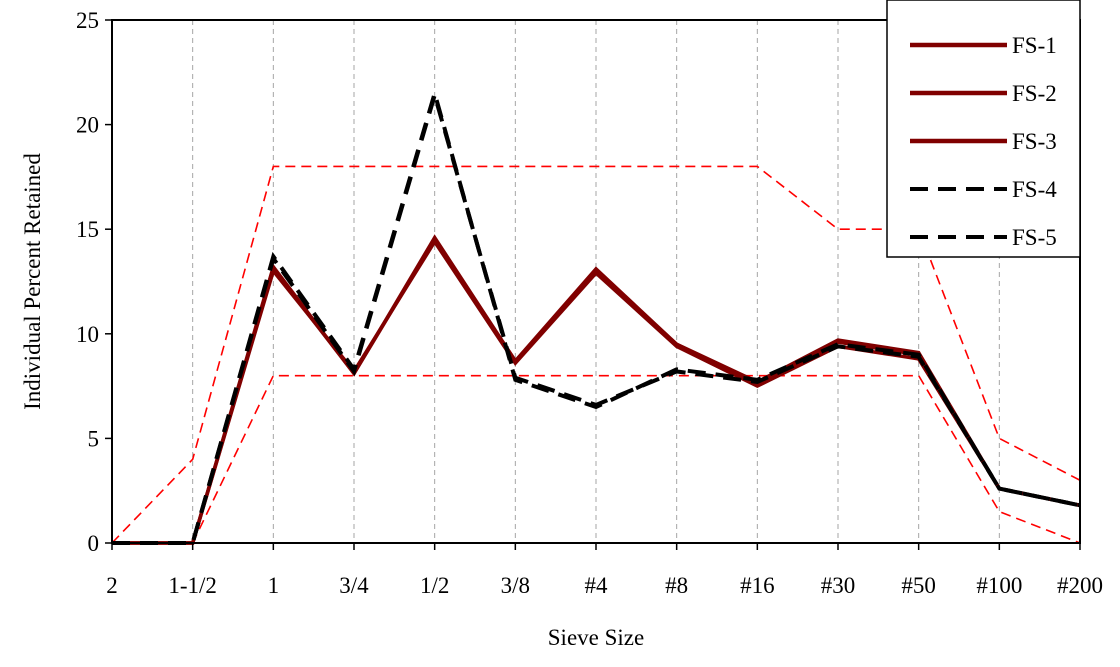 Image resolution: width=1120 pixels, height=667 pixels. Describe the element at coordinates (1034, 45) in the screenshot. I see `legend-label-fs-1: FS-1` at that location.